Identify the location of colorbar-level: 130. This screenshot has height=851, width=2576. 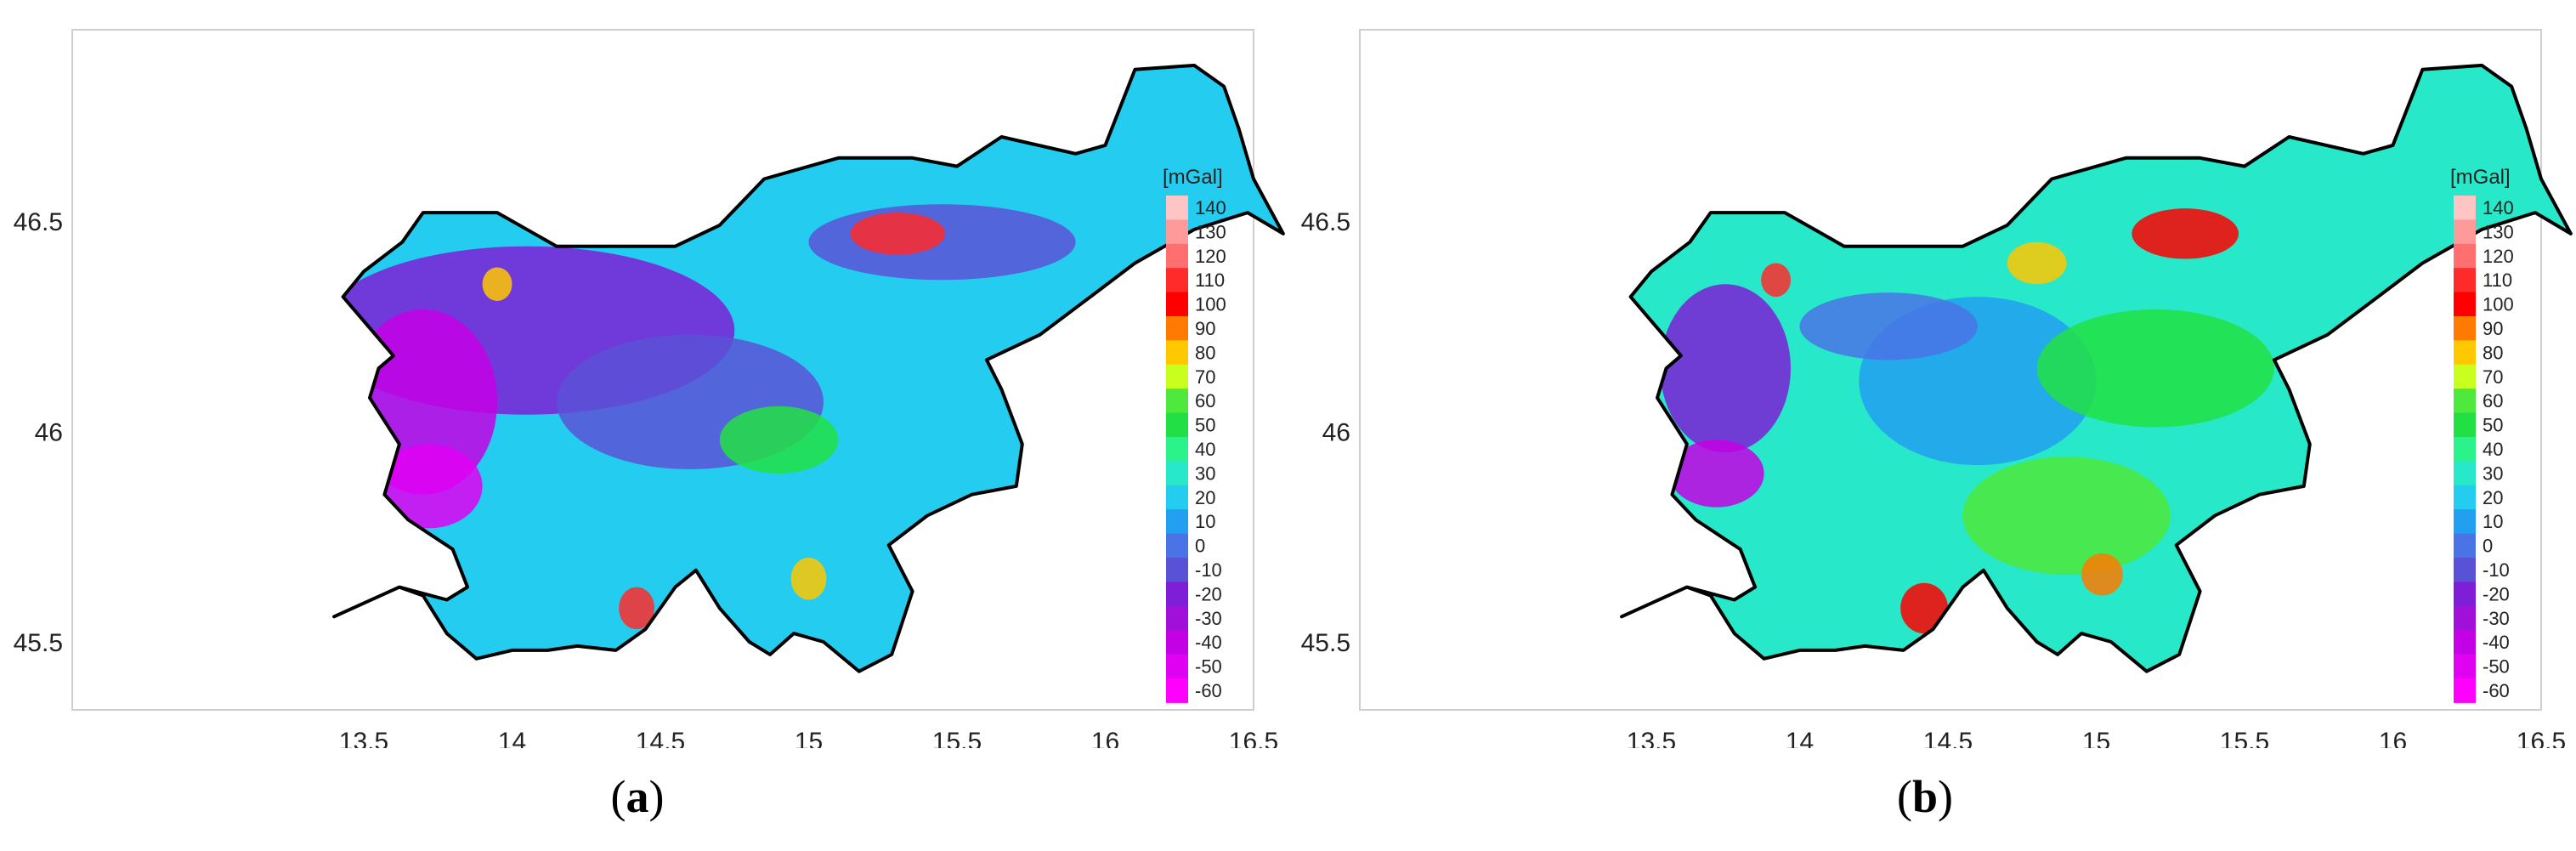
(2498, 231).